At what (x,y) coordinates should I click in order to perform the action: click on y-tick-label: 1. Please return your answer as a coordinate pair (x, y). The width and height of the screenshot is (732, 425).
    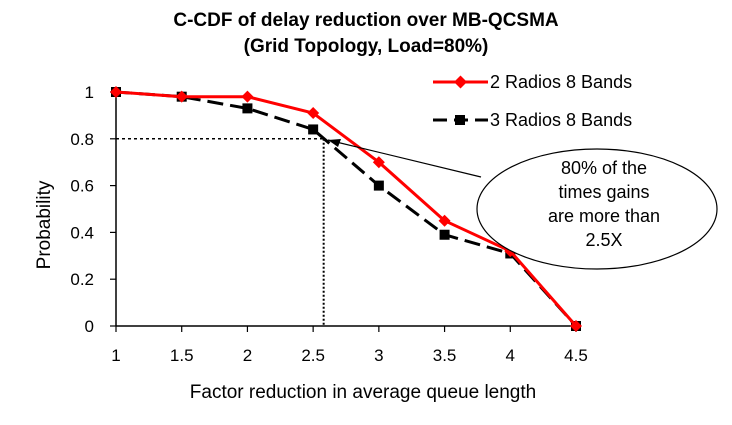
    Looking at the image, I should click on (89, 92).